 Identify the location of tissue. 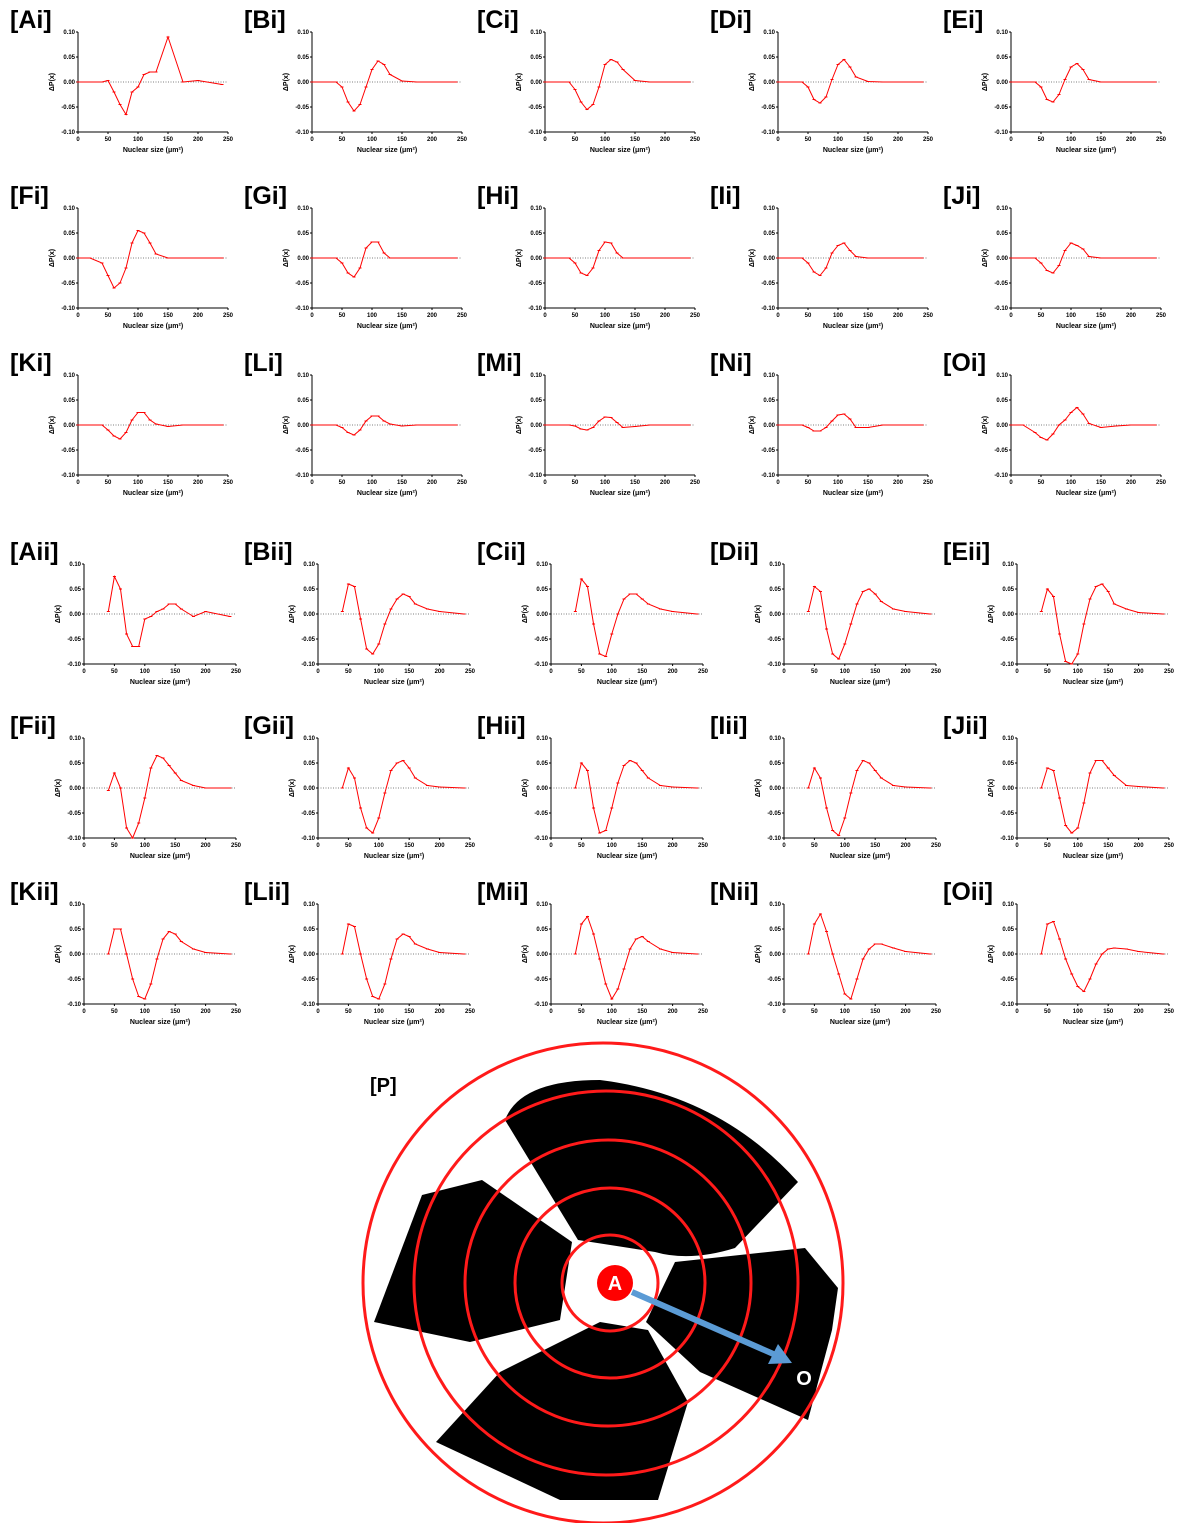
(606, 1290).